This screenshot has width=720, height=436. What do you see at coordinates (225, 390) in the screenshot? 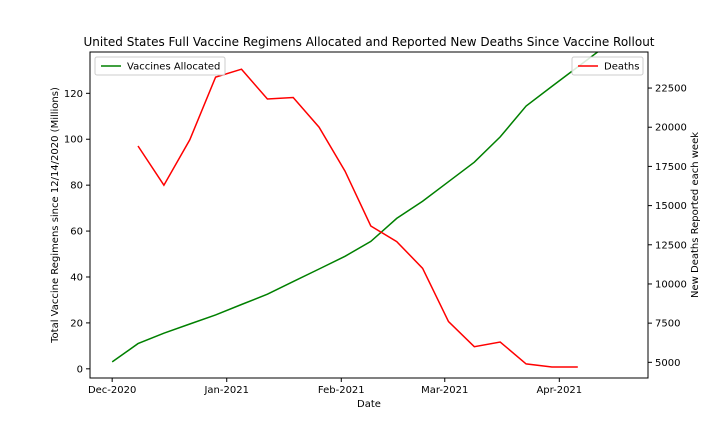
I see `x-tick-label: Jan-2021` at bounding box center [225, 390].